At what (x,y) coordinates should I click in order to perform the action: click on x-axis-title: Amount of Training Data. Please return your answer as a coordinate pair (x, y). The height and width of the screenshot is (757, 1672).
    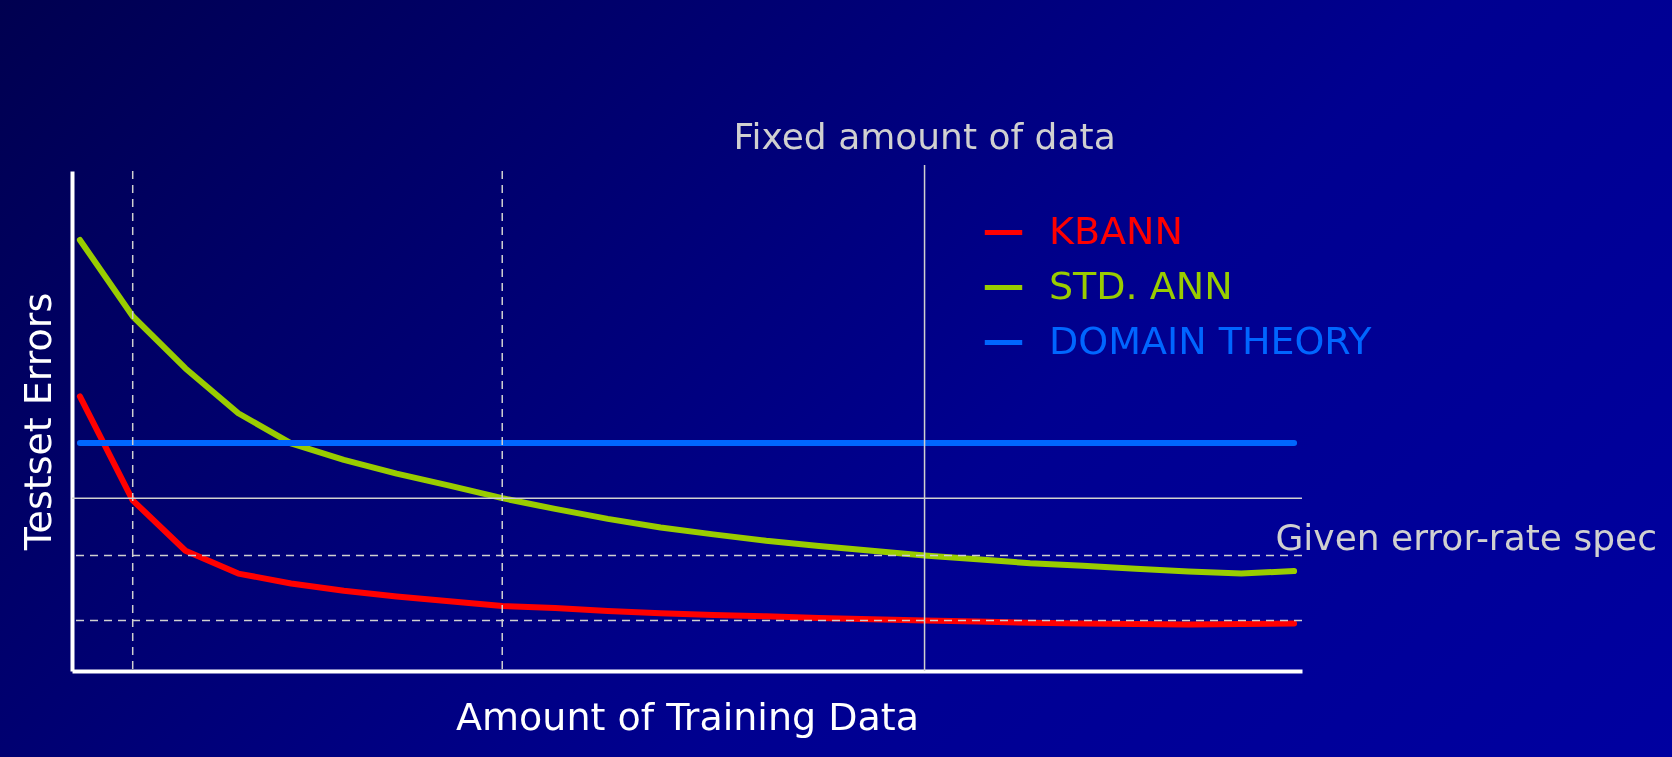
    Looking at the image, I should click on (687, 716).